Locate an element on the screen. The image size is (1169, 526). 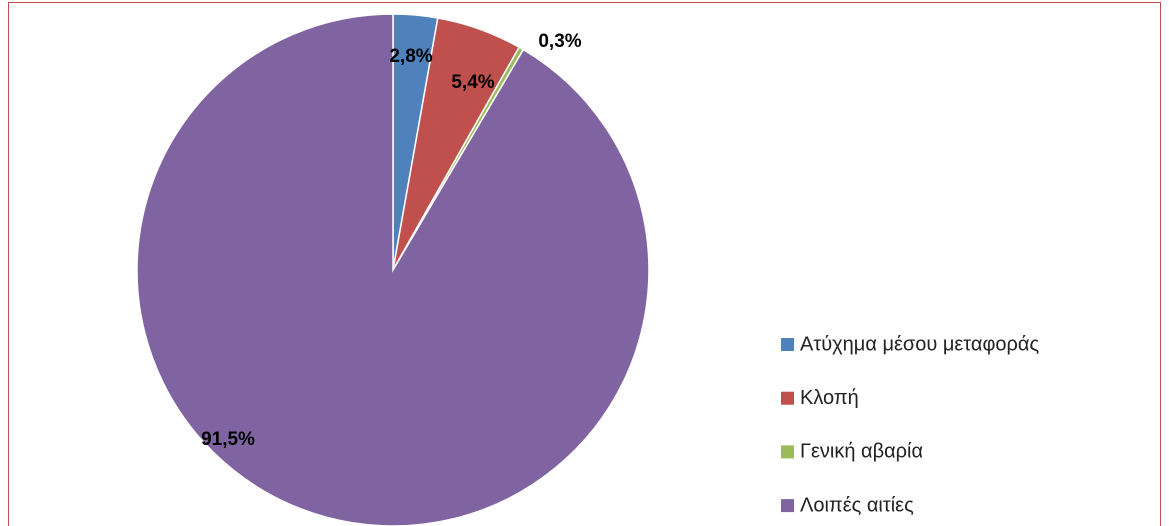
legend-label: Ατύχημα μέσου μεταφοράς is located at coordinates (919, 344).